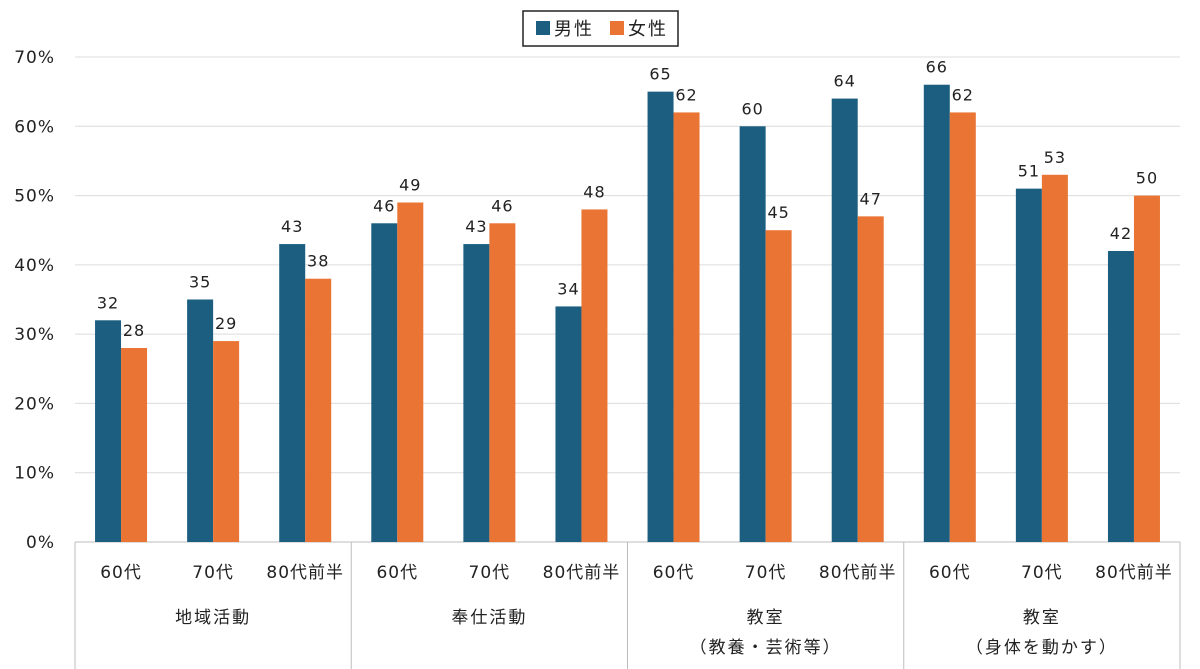  I want to click on data-label: 45, so click(778, 212).